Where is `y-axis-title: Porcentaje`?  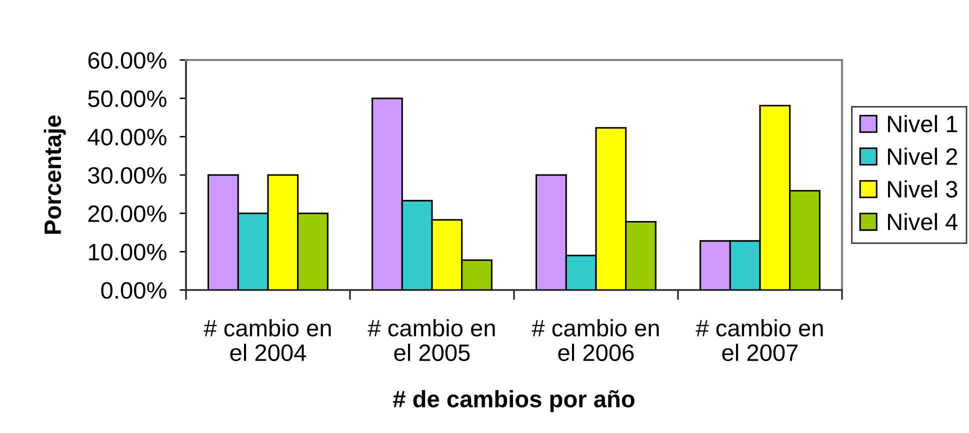 y-axis-title: Porcentaje is located at coordinates (55, 174).